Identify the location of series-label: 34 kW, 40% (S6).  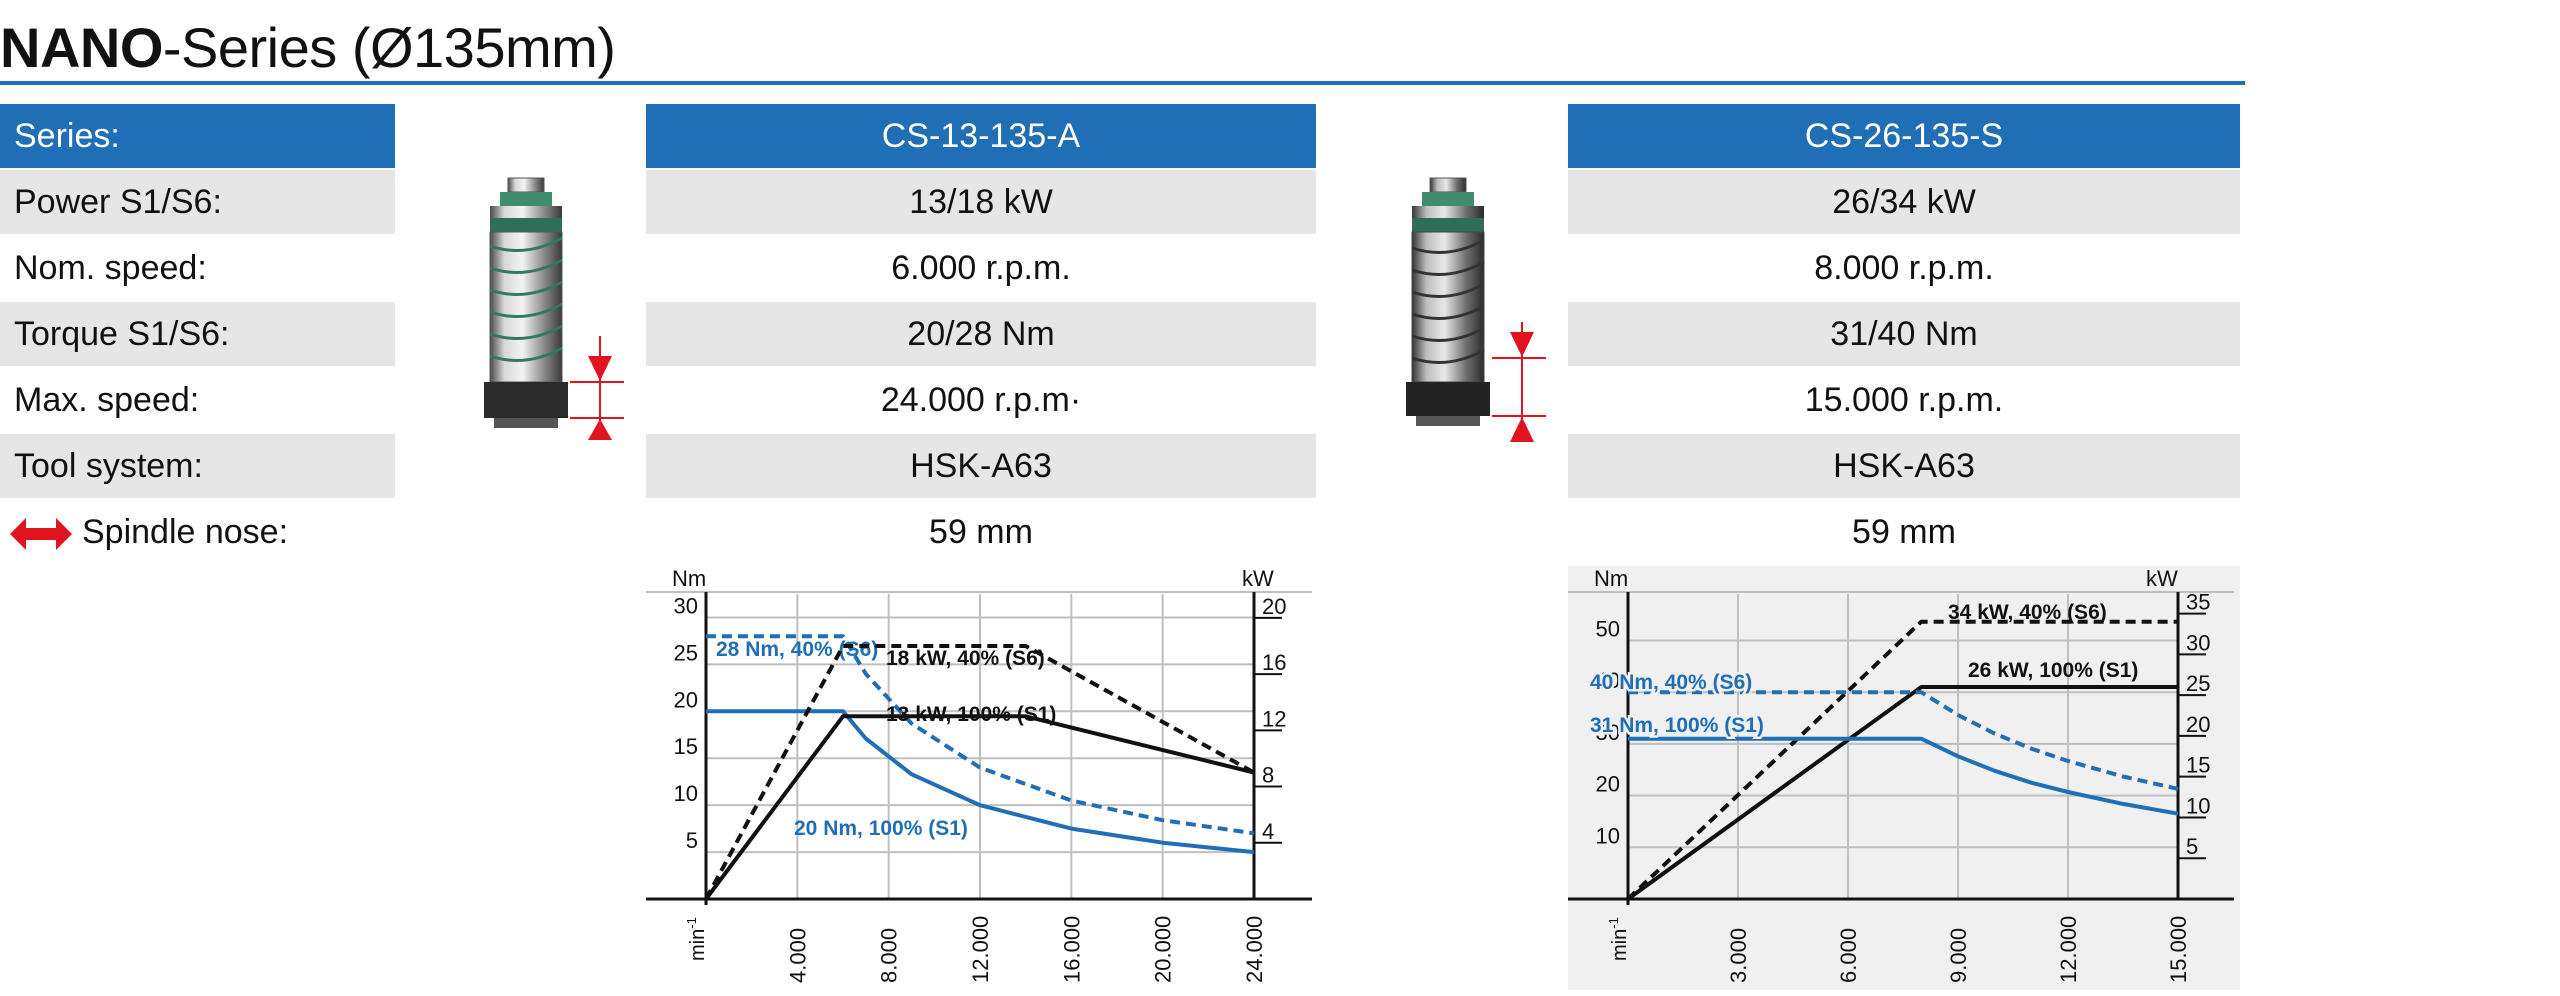
(2027, 612).